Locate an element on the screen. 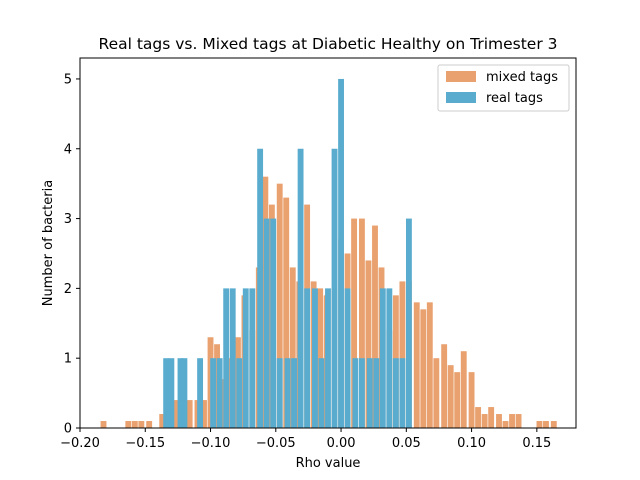 This screenshot has width=640, height=480. y-axis-ticks: 0 1 2 3 4 5 is located at coordinates (72, 254).